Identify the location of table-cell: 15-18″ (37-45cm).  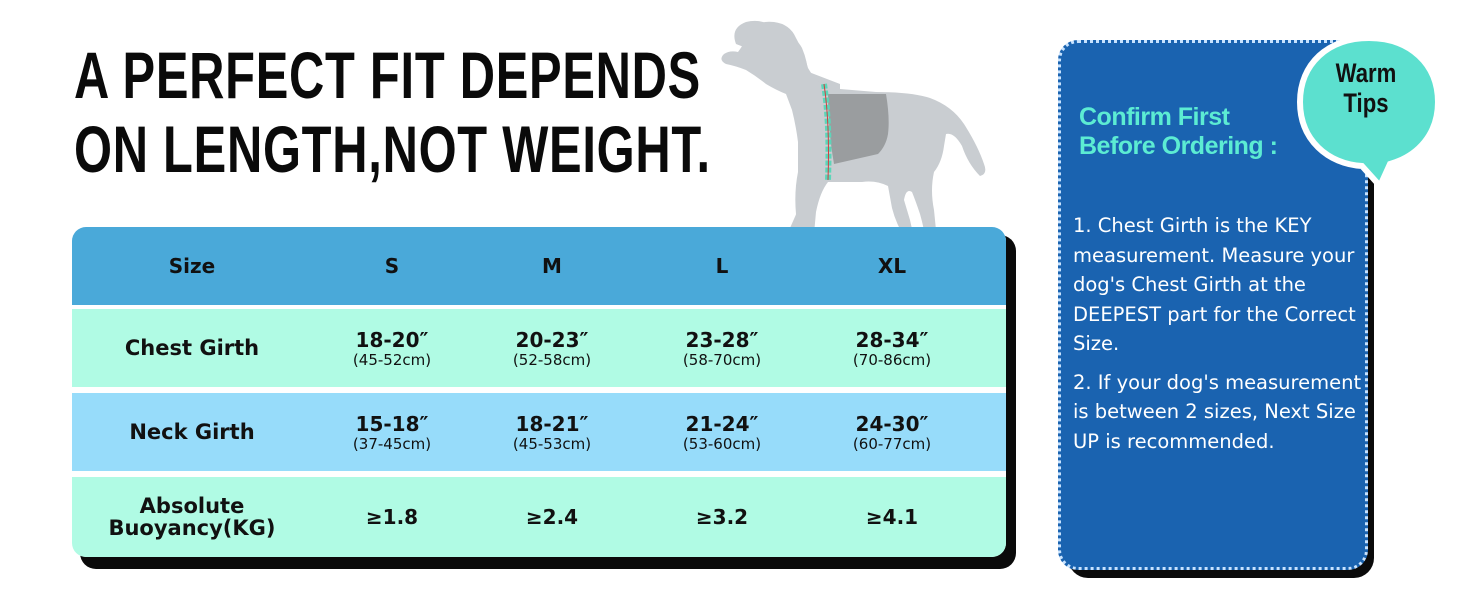
(392, 432).